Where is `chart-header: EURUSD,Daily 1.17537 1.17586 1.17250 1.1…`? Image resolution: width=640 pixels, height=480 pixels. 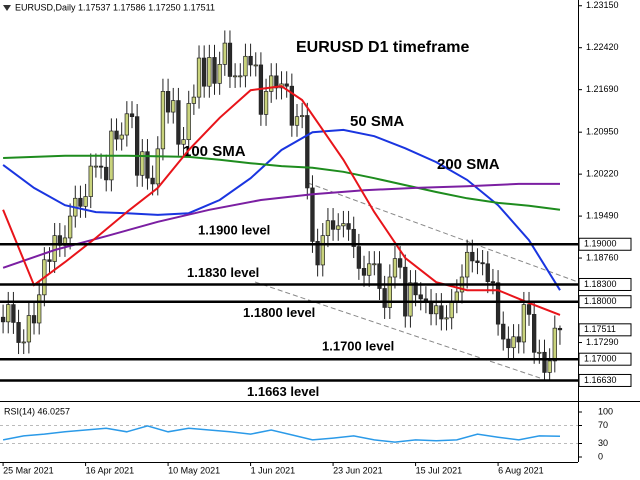 chart-header: EURUSD,Daily 1.17537 1.17586 1.17250 1.1… is located at coordinates (115, 7).